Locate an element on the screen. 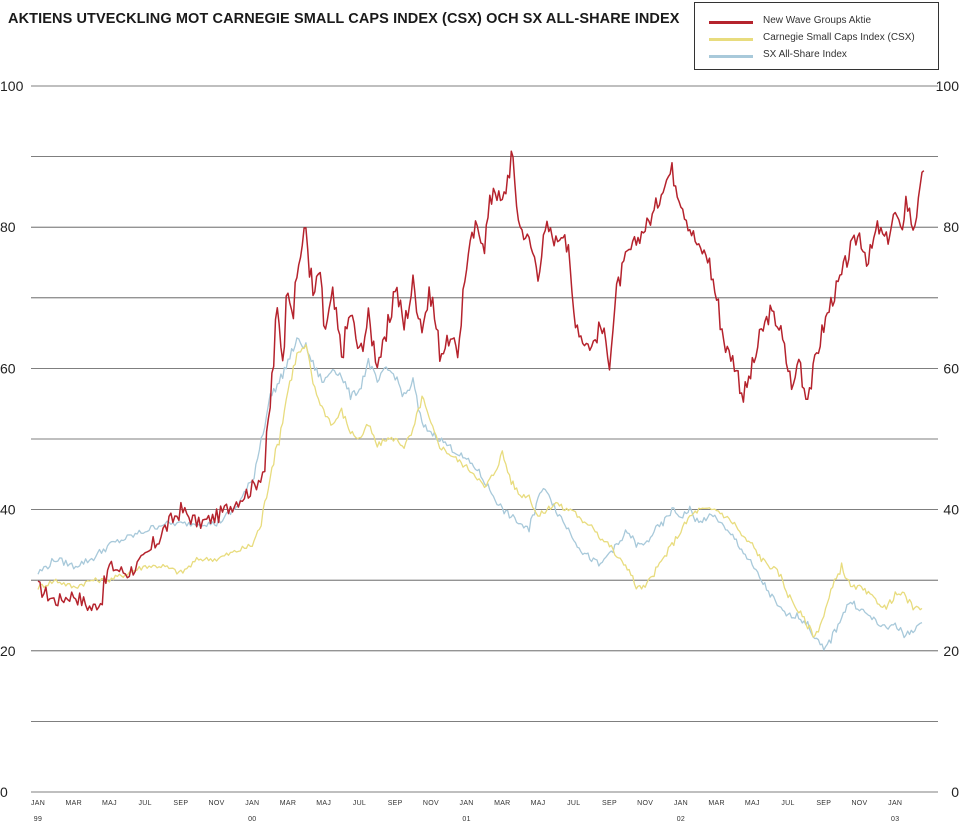 Image resolution: width=960 pixels, height=822 pixels. x-tick-label-year: 99 is located at coordinates (38, 819).